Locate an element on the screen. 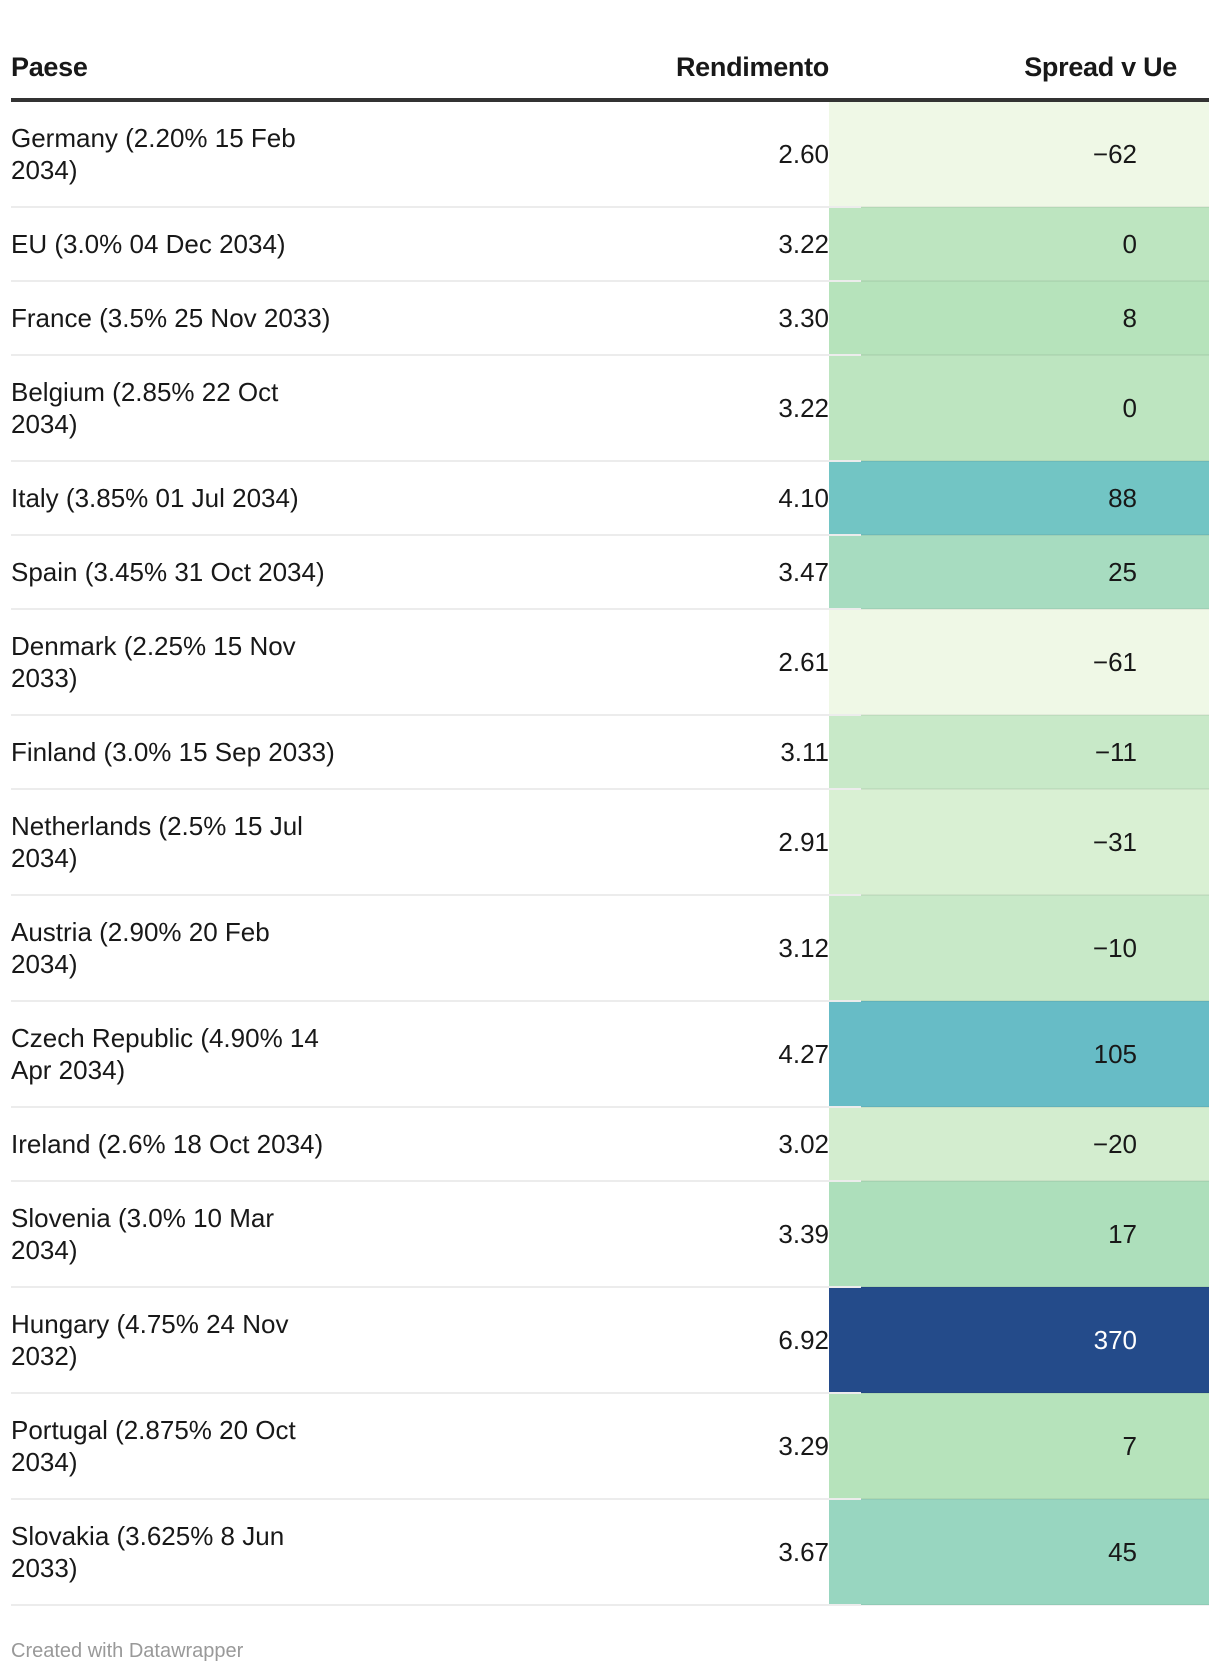 This screenshot has width=1220, height=1680. country-name: EU (3.0% 04 Dec 2034) is located at coordinates (148, 244).